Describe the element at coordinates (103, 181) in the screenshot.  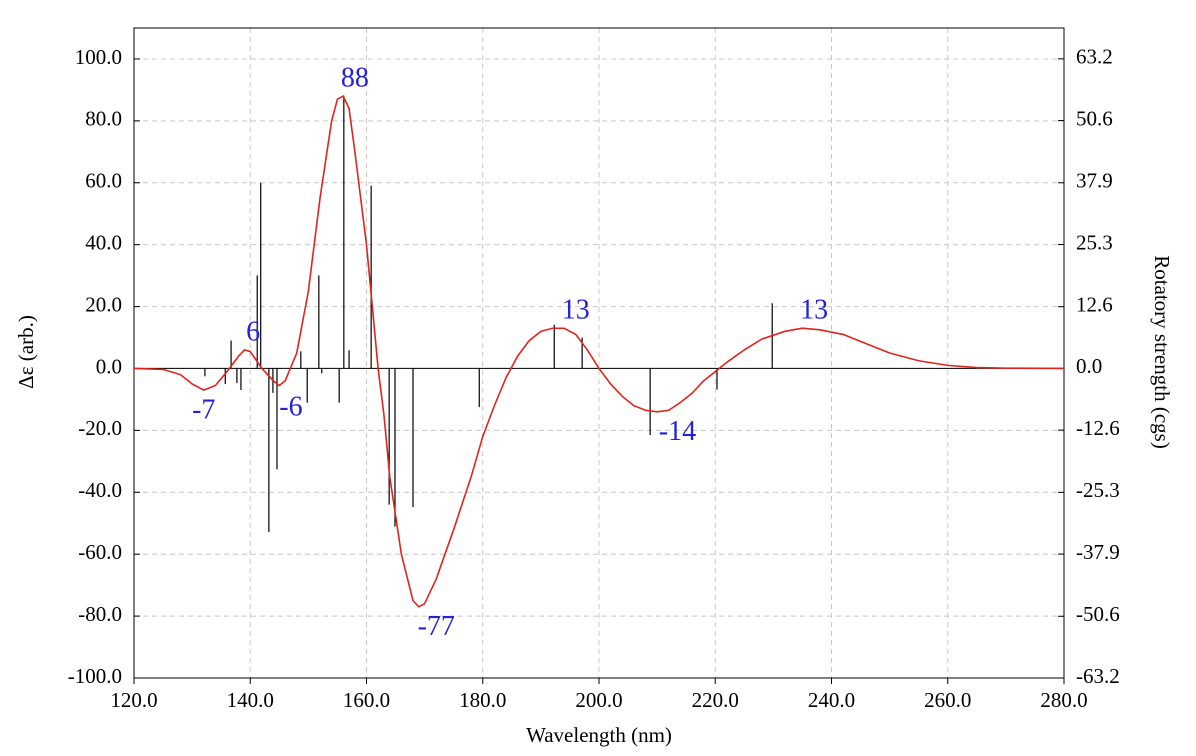
I see `y-tick-label: 60.0` at that location.